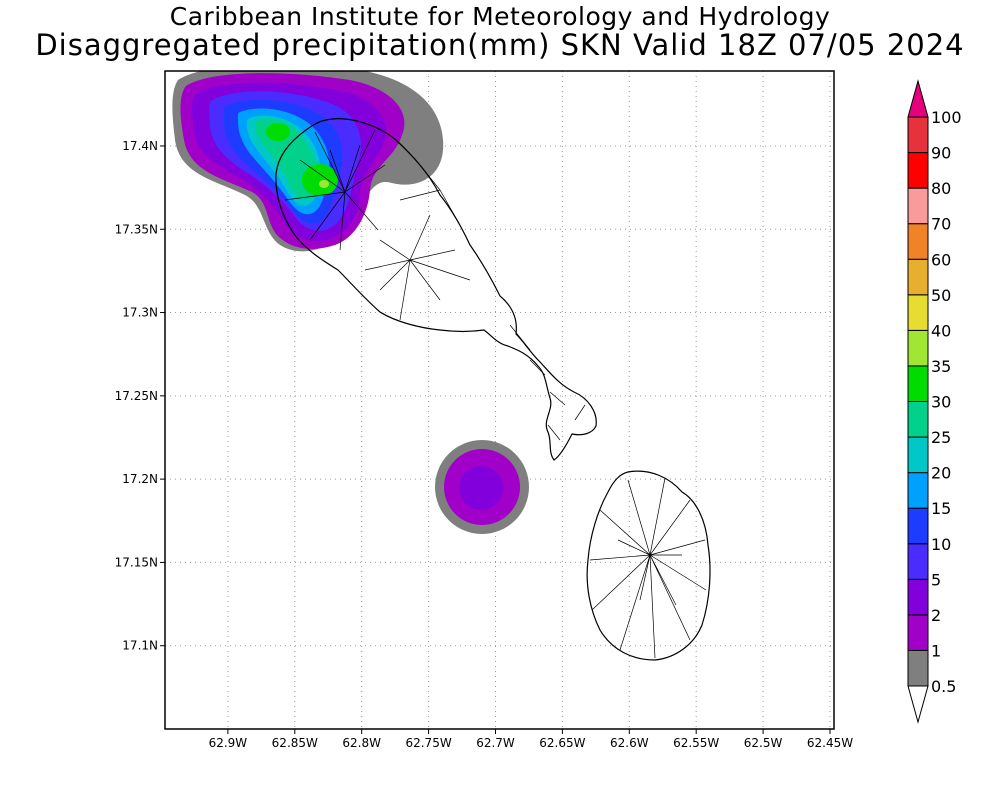 This screenshot has width=1000, height=800. I want to click on y-tick-label: 17.1N, so click(140, 646).